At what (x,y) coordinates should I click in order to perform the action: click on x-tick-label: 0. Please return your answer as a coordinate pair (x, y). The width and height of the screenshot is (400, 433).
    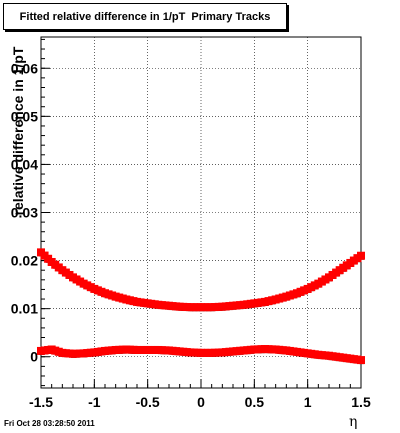
    Looking at the image, I should click on (201, 402).